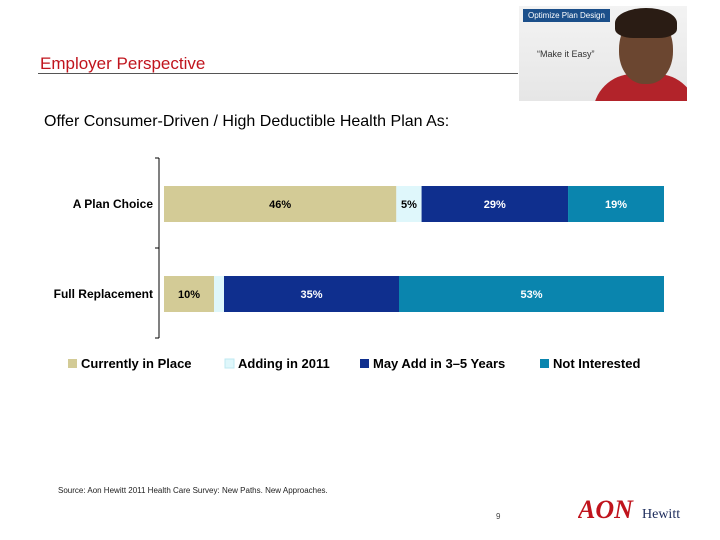 This screenshot has width=720, height=540. Describe the element at coordinates (646, 23) in the screenshot. I see `person-hair` at that location.